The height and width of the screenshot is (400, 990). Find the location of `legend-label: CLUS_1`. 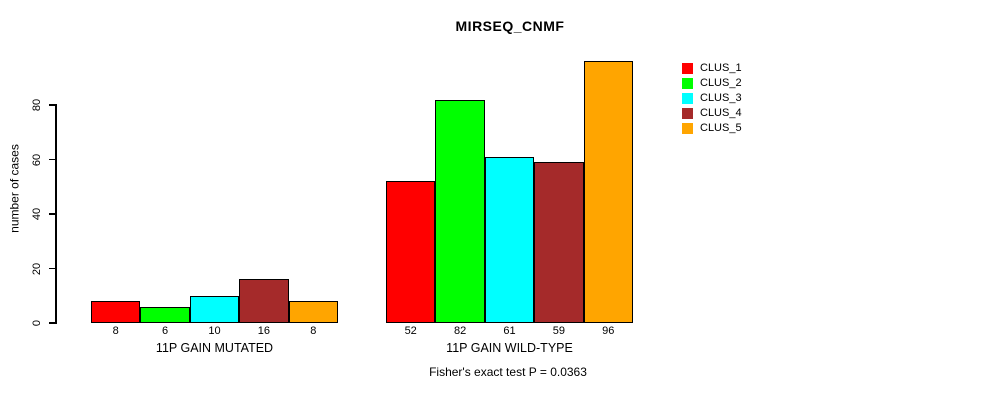

legend-label: CLUS_1 is located at coordinates (721, 68).